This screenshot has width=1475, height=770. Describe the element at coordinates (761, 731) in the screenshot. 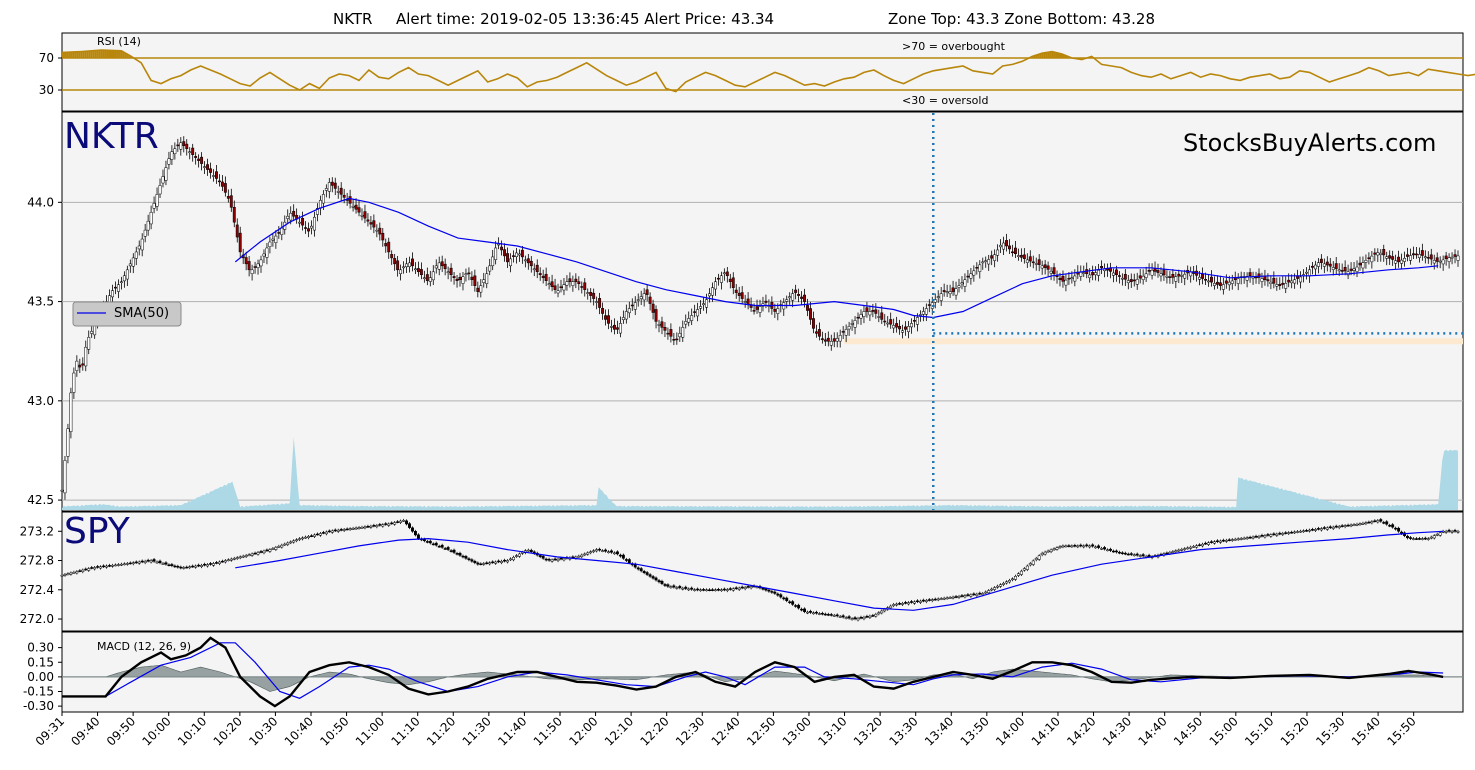

I see `x-tick-label: 12:50` at that location.